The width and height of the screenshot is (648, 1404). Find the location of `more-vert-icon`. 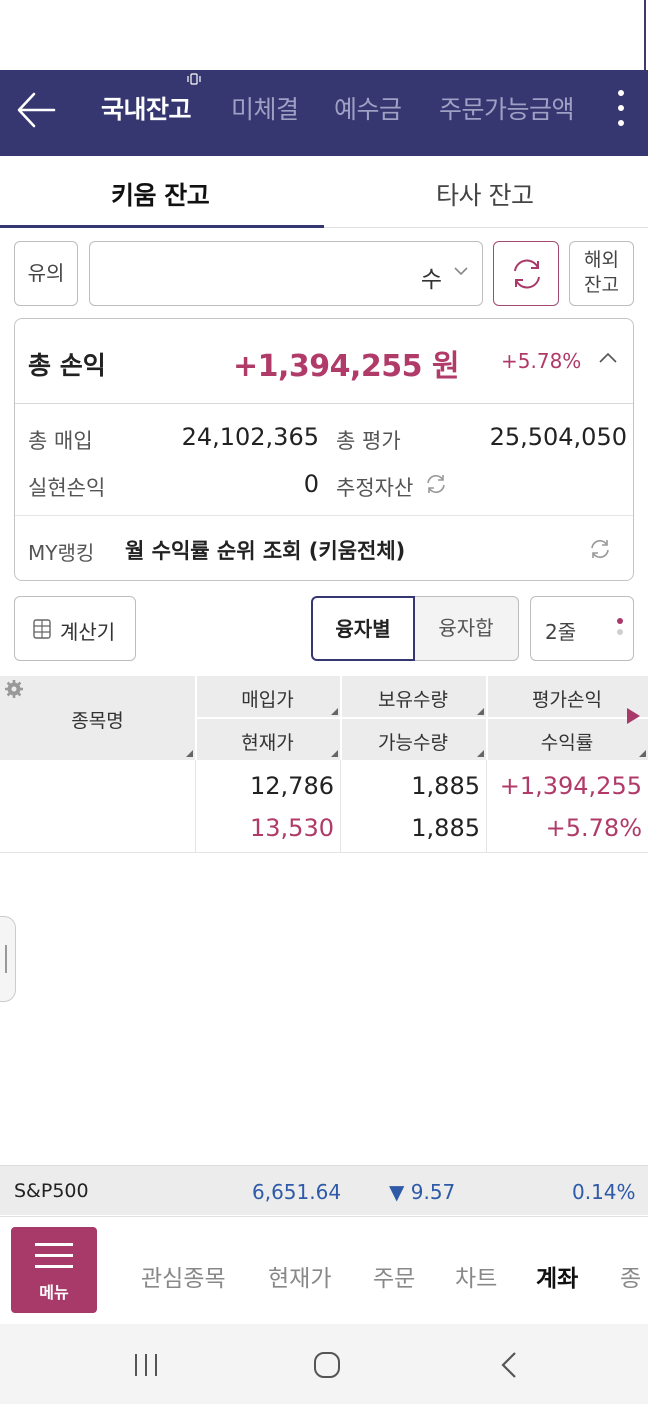

more-vert-icon is located at coordinates (621, 110).